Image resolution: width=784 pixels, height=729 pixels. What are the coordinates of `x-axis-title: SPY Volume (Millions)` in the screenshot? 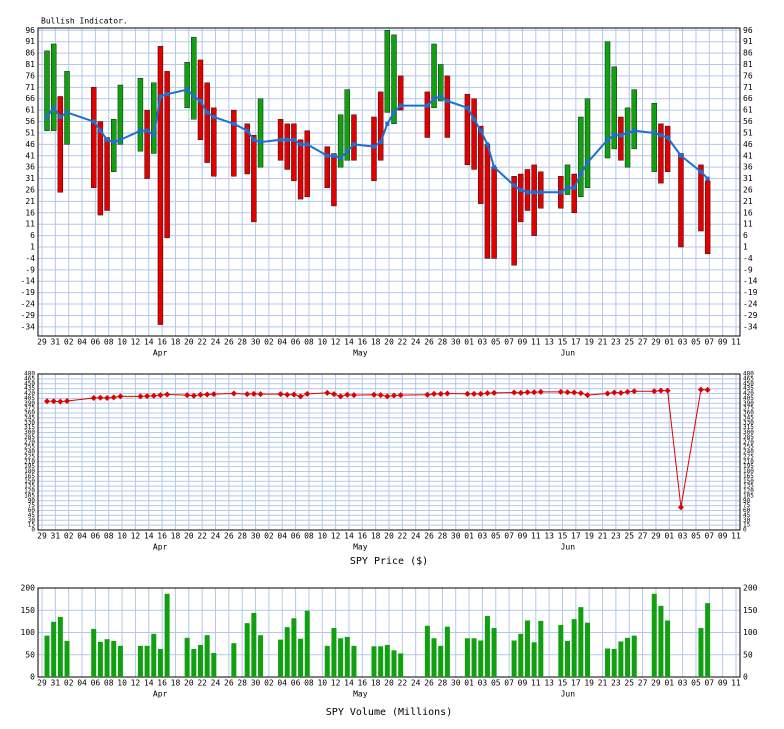 It's located at (389, 712).